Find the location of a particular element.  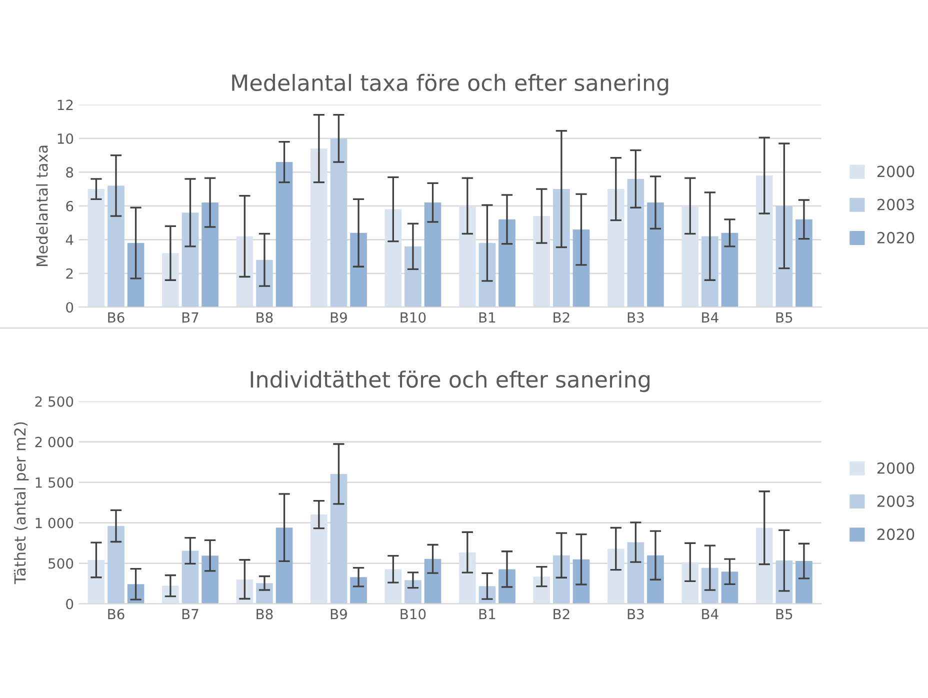

y-tick-label: 4 is located at coordinates (70, 239).